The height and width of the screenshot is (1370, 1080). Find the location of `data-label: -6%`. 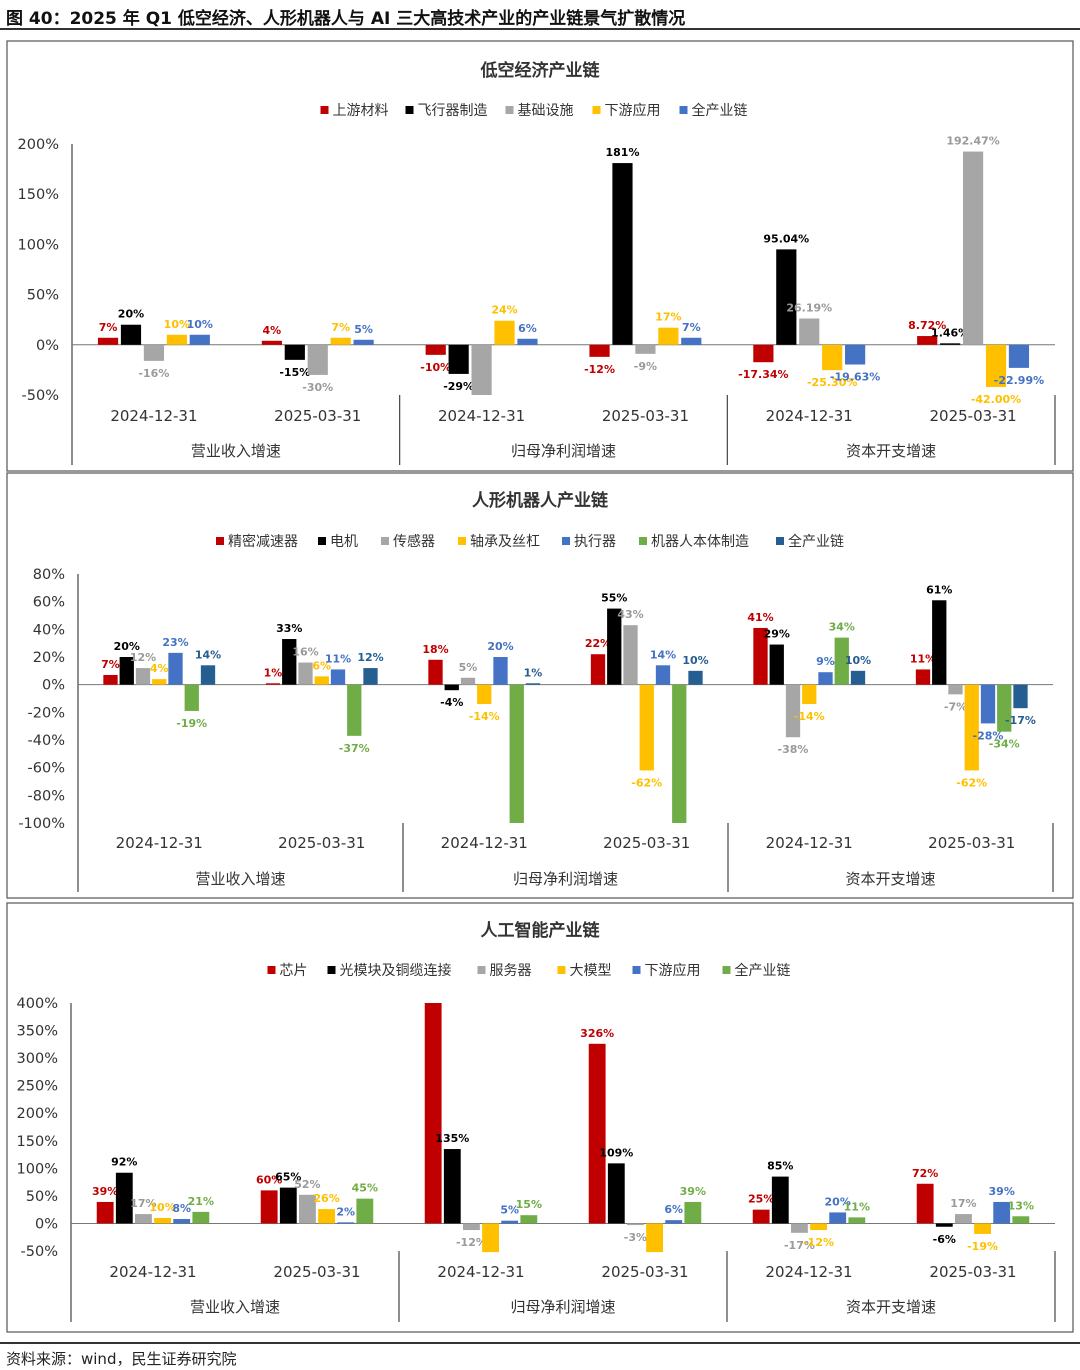

data-label: -6% is located at coordinates (944, 1239).